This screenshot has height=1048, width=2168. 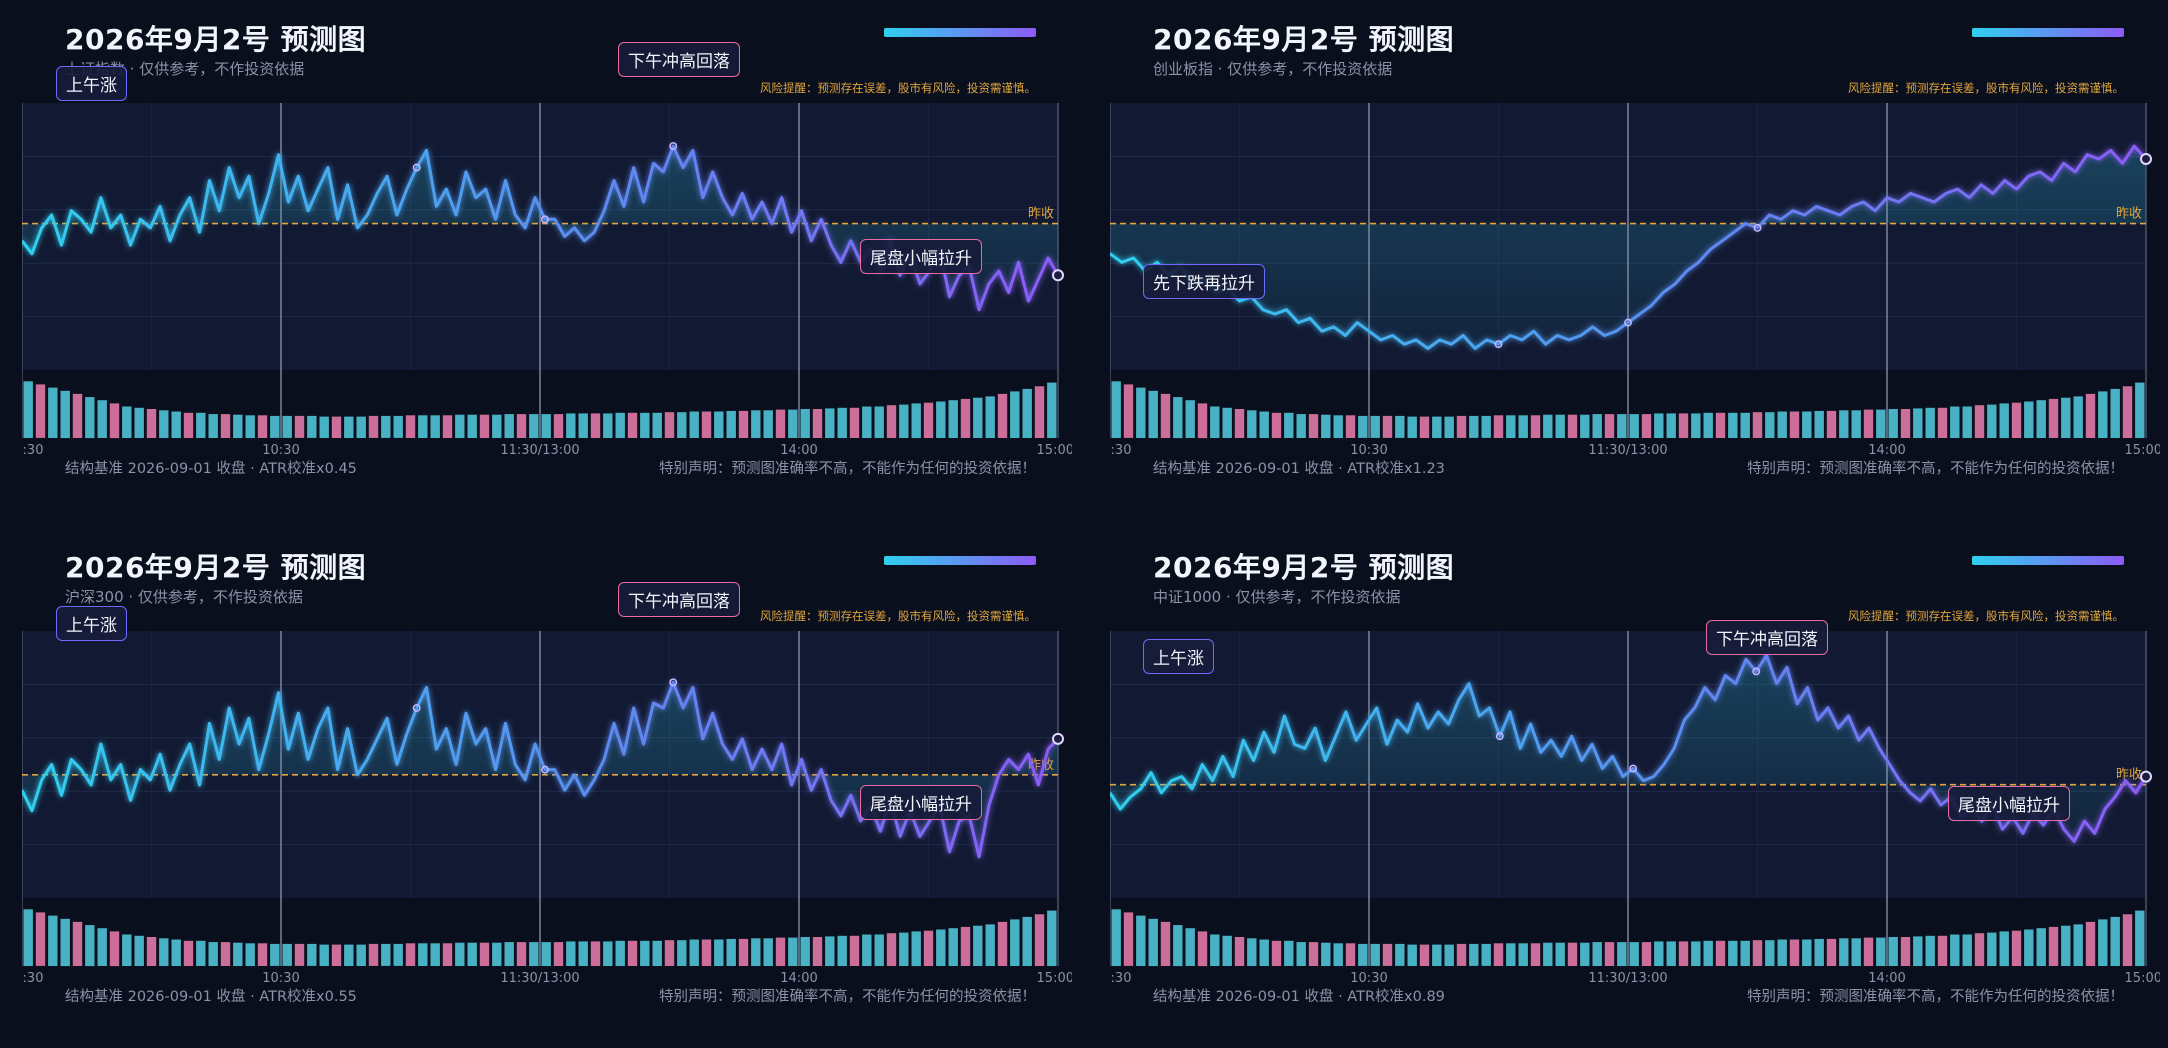 What do you see at coordinates (1368, 450) in the screenshot?
I see `x-tick-label: 10:30` at bounding box center [1368, 450].